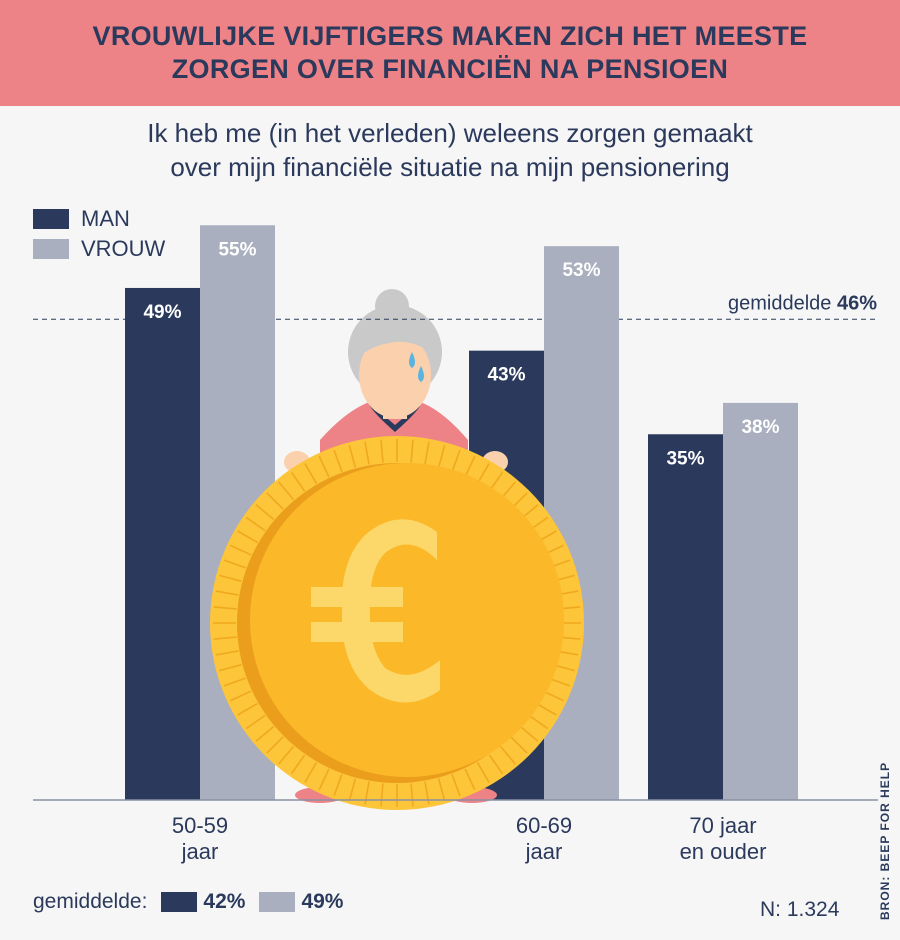 Image resolution: width=900 pixels, height=940 pixels. What do you see at coordinates (322, 901) in the screenshot?
I see `footer-vrouw-avg: 49%` at bounding box center [322, 901].